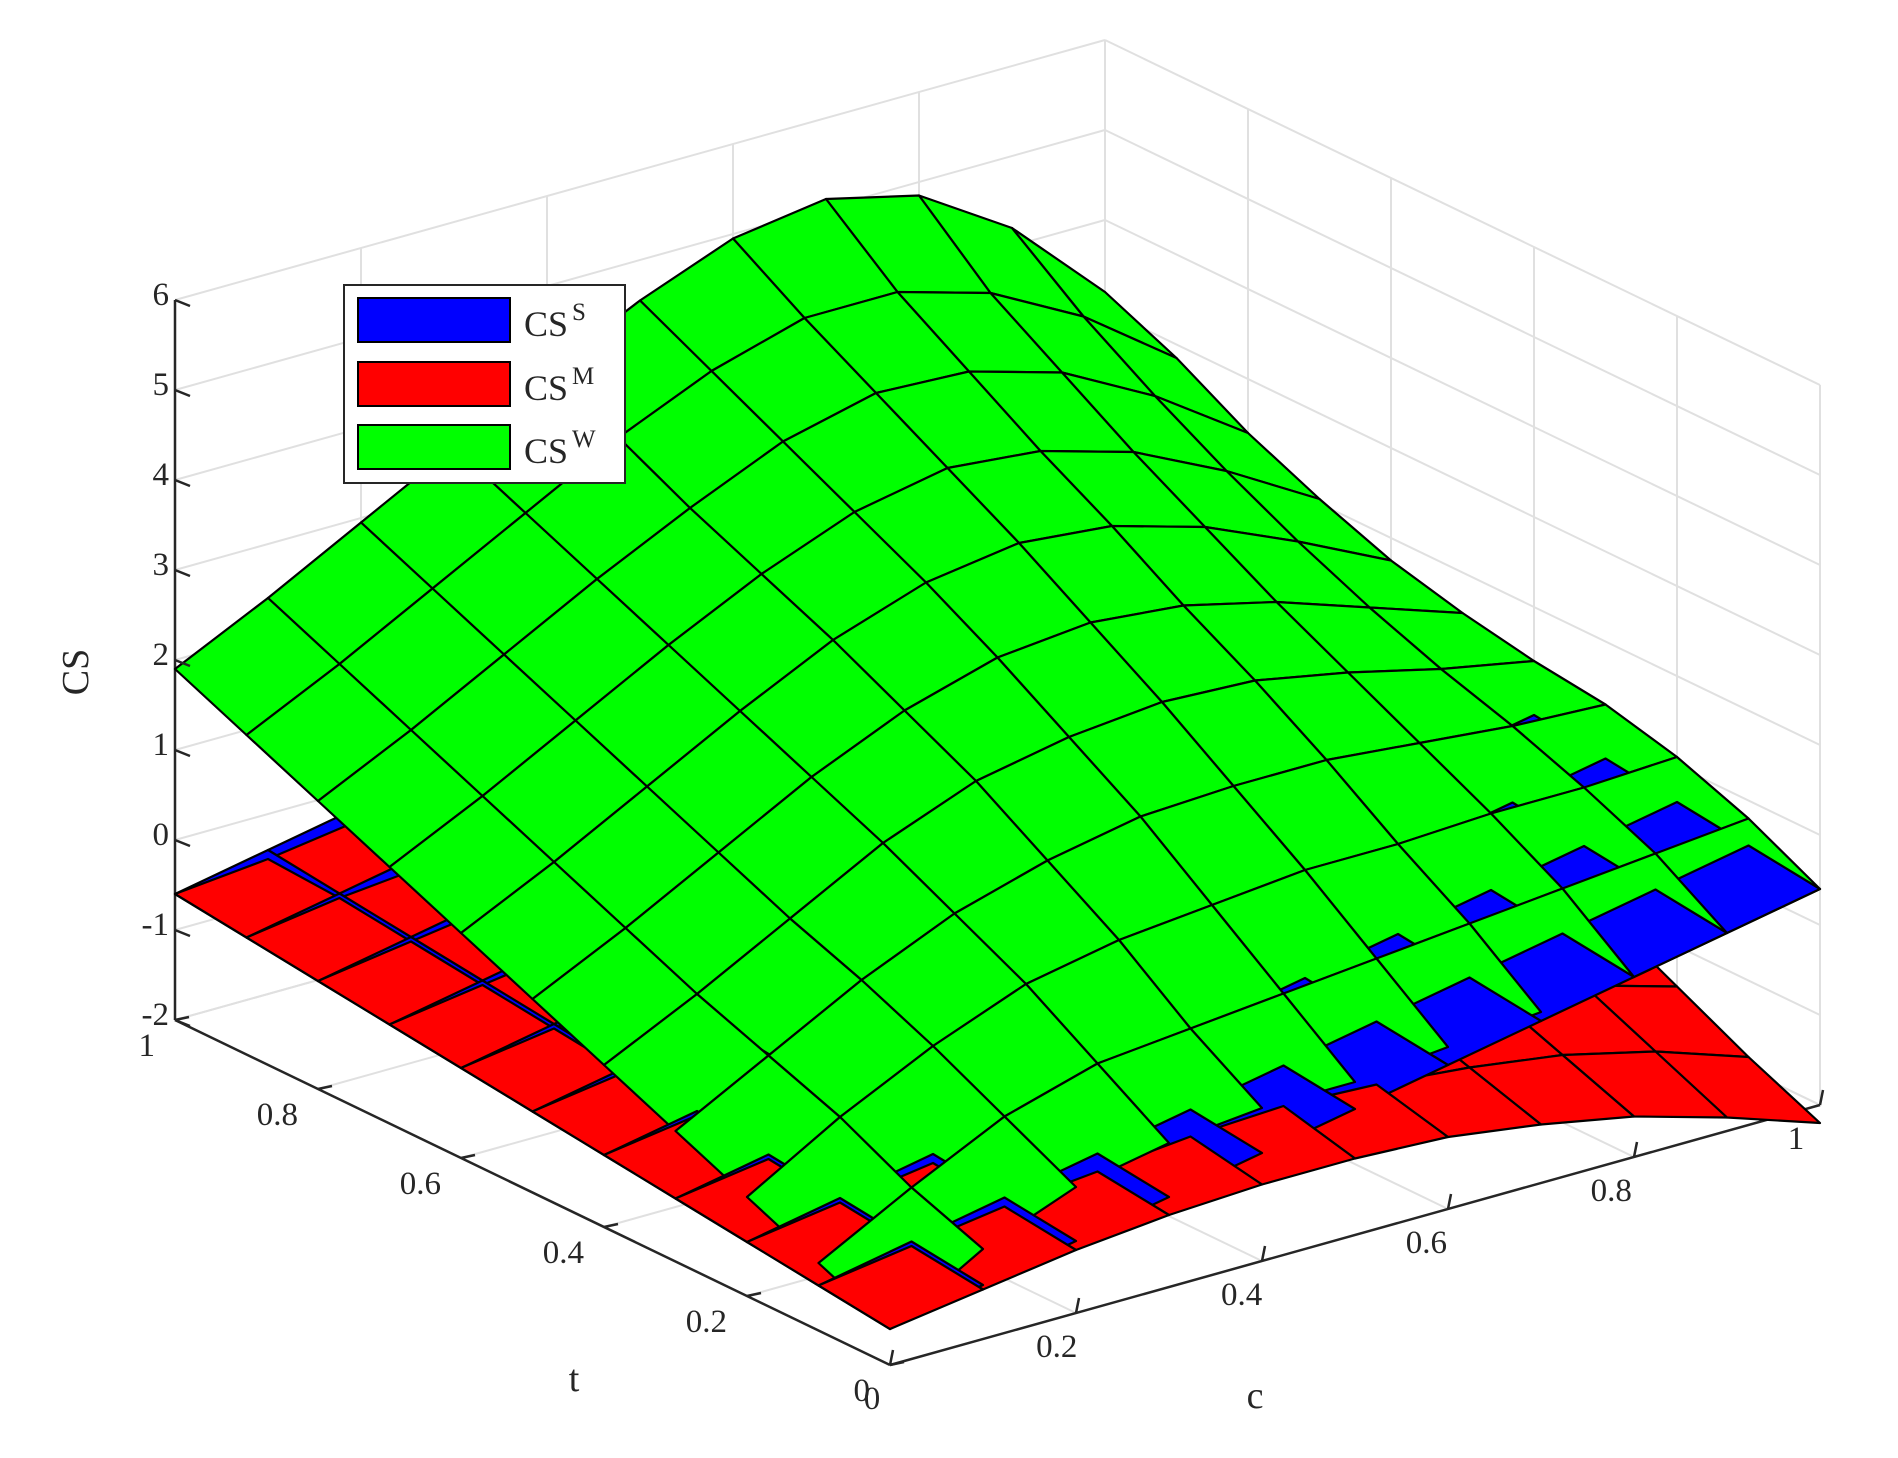 The width and height of the screenshot is (1898, 1458). Describe the element at coordinates (277, 1115) in the screenshot. I see `y-tick-label: 0.8` at that location.